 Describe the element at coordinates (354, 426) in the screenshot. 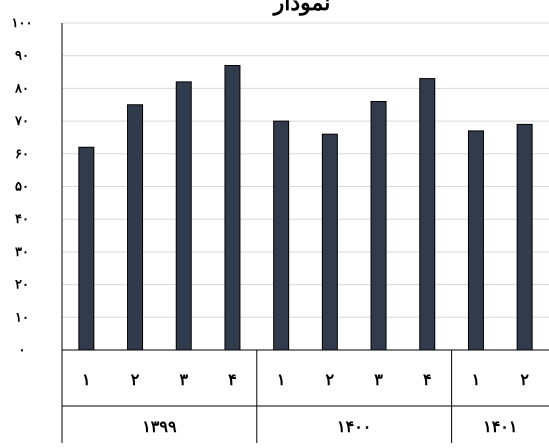

I see `x-group-label: ۱۴۰۰` at that location.